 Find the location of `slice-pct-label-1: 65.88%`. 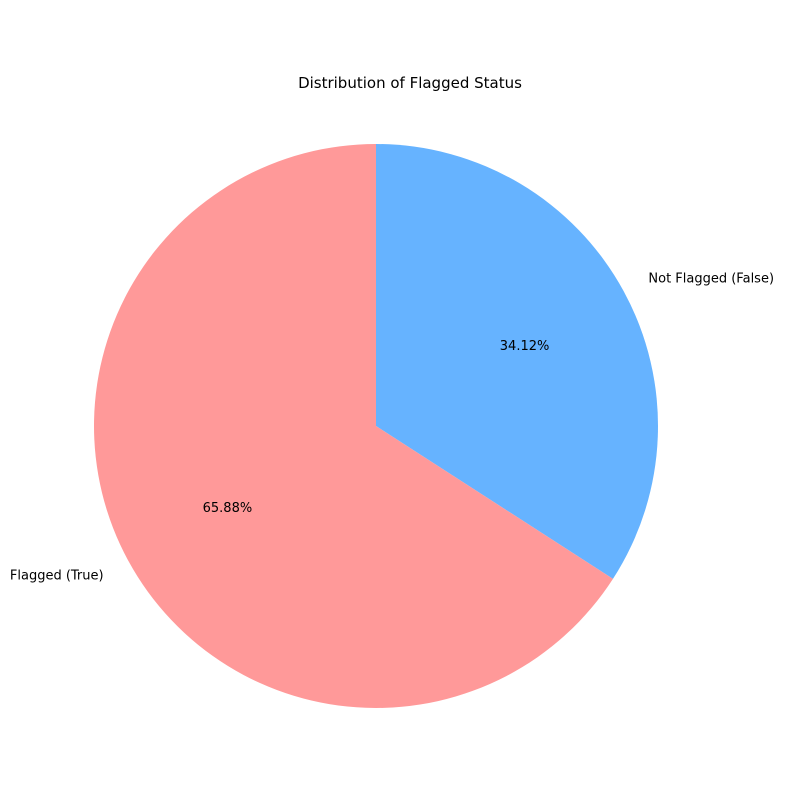

slice-pct-label-1: 65.88% is located at coordinates (228, 508).